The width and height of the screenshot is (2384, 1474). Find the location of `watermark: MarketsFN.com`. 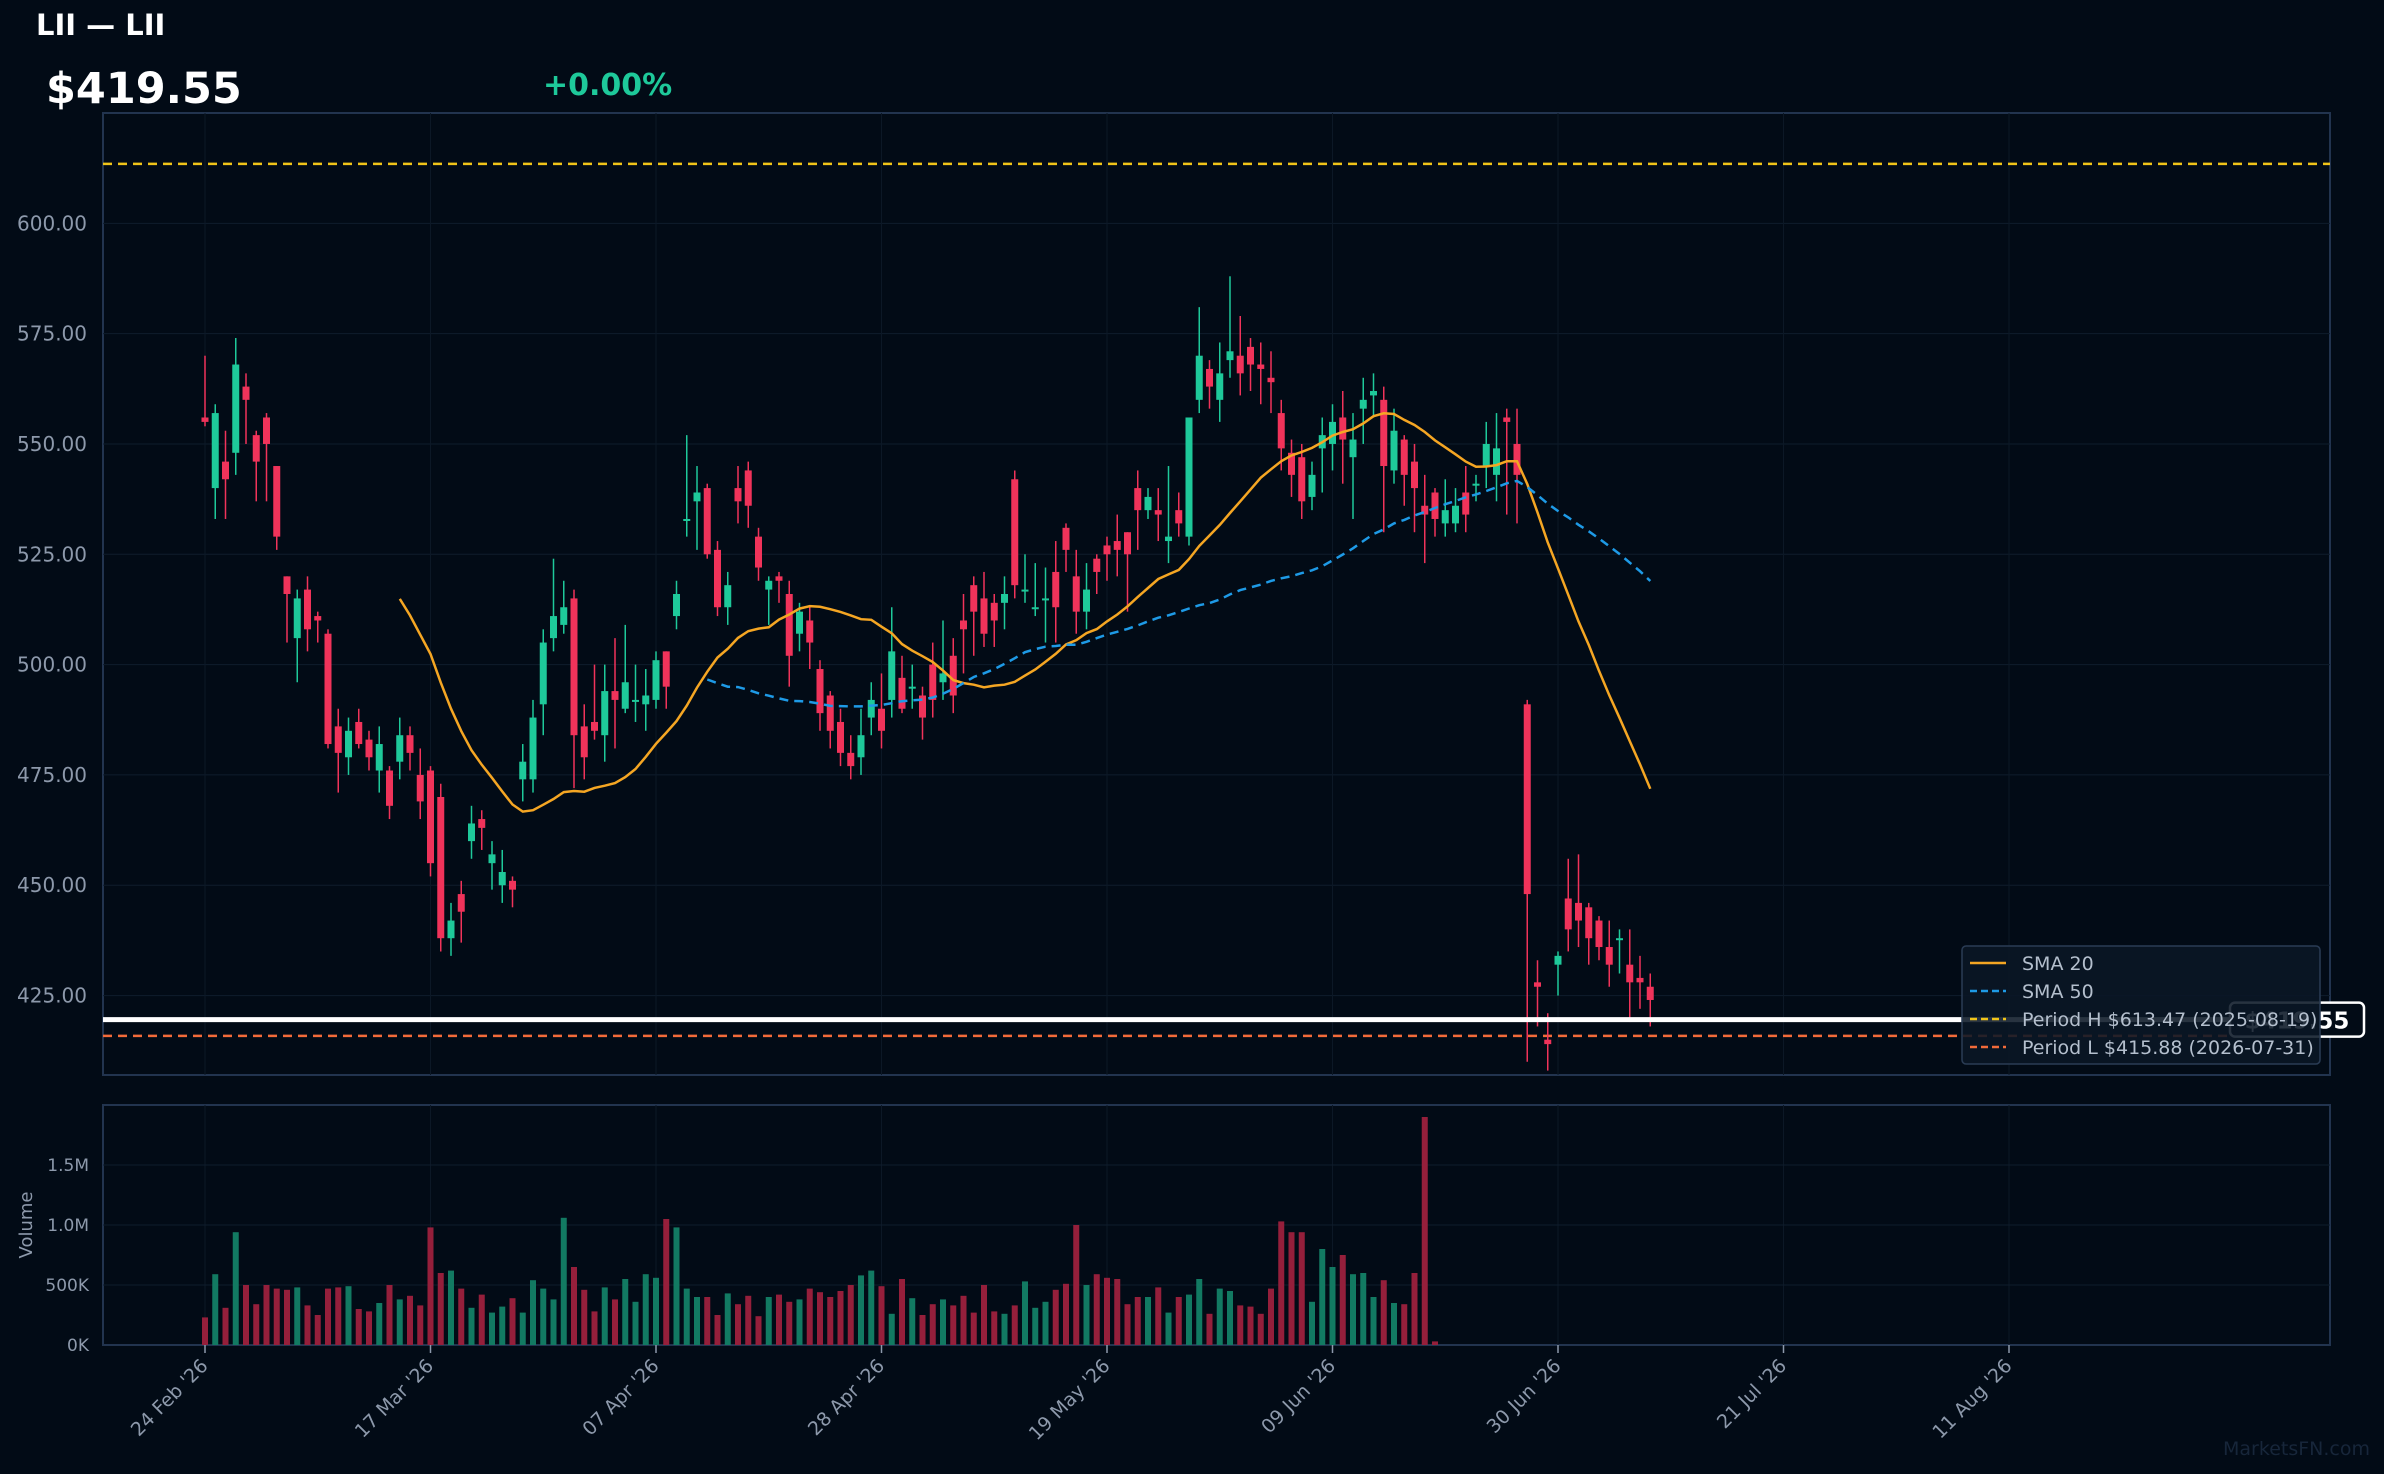

watermark: MarketsFN.com is located at coordinates (2296, 1449).